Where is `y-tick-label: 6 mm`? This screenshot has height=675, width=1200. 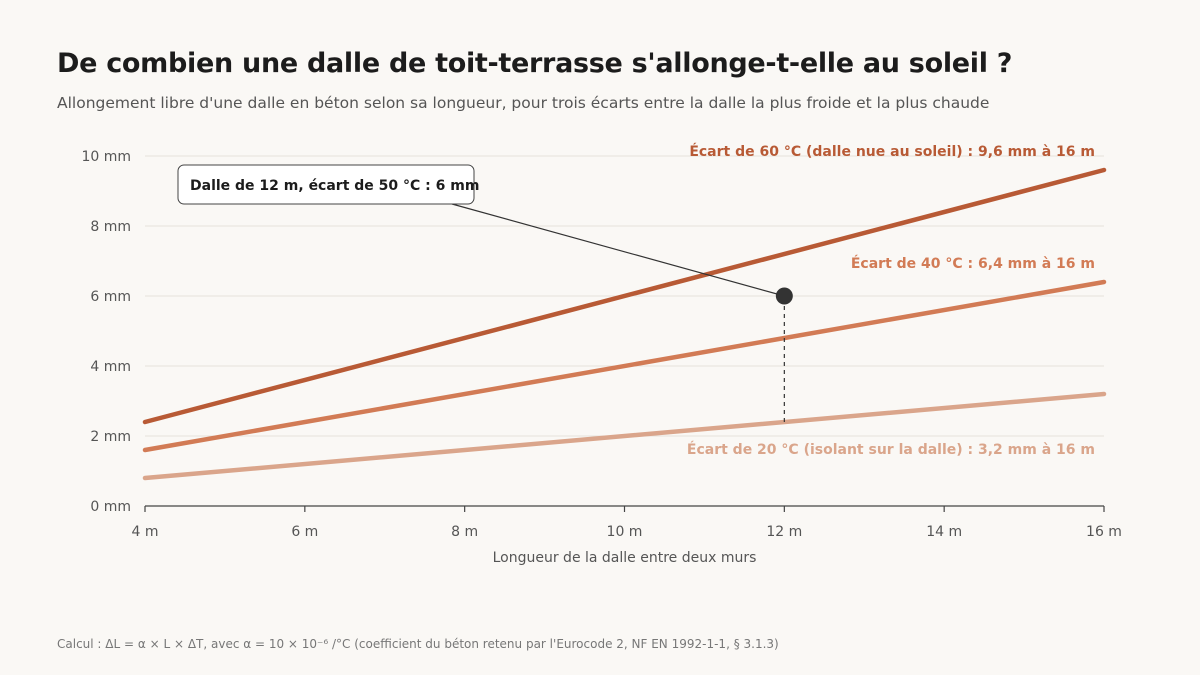 y-tick-label: 6 mm is located at coordinates (110, 297).